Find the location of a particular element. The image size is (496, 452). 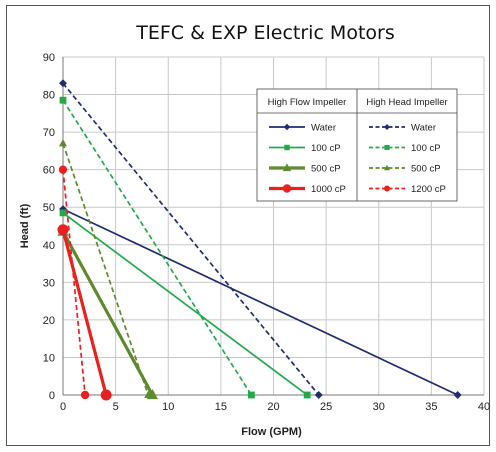

y-tick-label: 70 is located at coordinates (49, 133).